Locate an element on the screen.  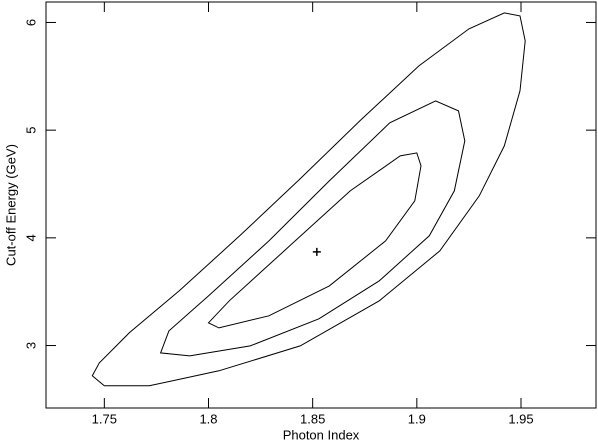
x-tick-label: 1.8 is located at coordinates (208, 418).